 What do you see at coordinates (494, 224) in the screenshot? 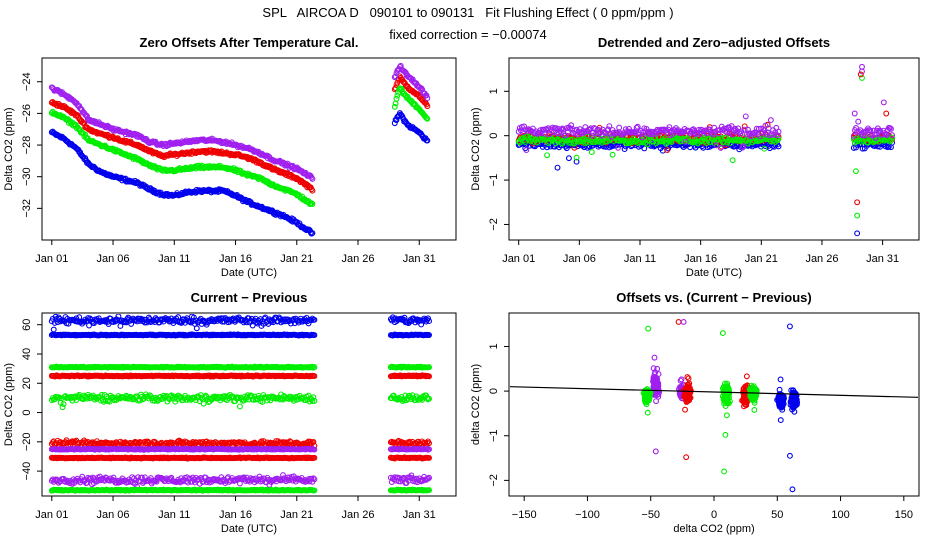
I see `y-tick-label: −2` at bounding box center [494, 224].